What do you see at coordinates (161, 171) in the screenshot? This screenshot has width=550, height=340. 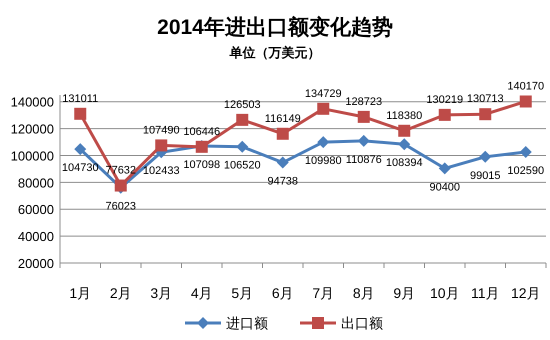 I see `data-label: 102433` at bounding box center [161, 171].